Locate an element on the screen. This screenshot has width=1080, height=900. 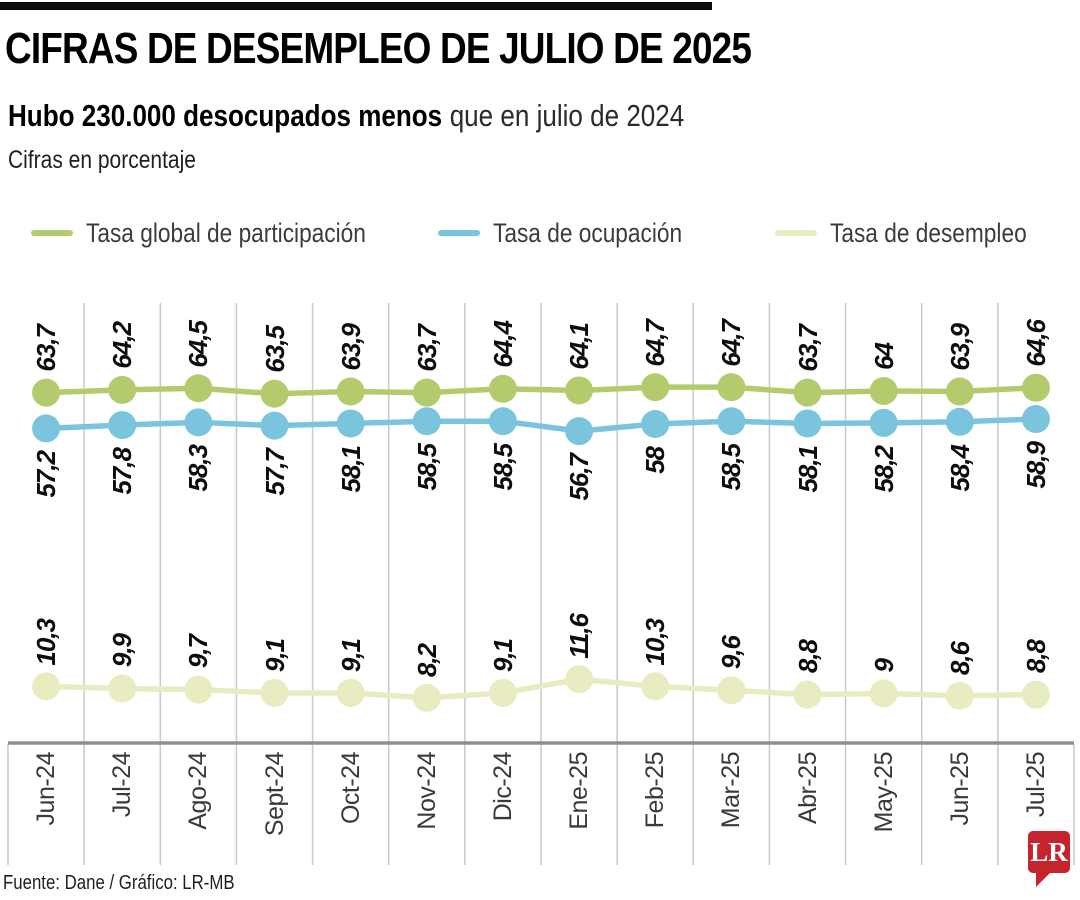
month-label: Jun-24 is located at coordinates (46, 789).